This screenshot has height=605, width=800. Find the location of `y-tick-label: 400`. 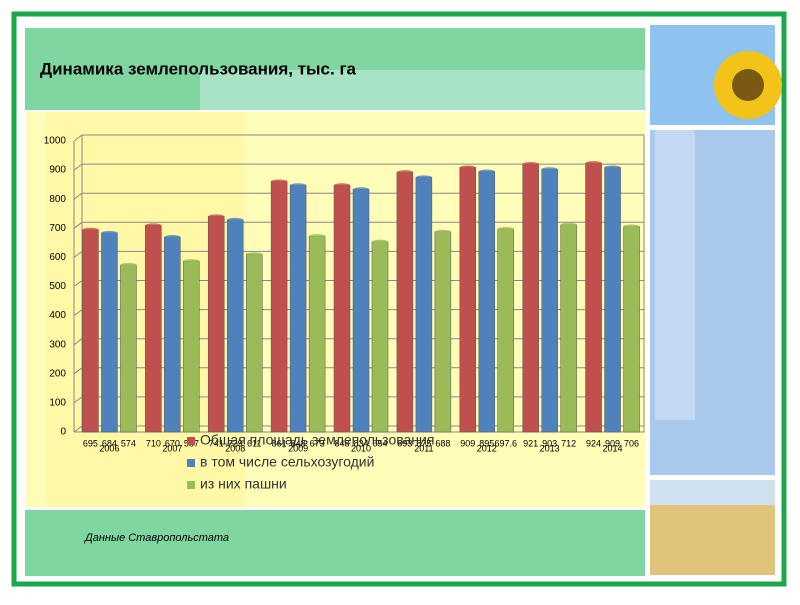

y-tick-label: 400 is located at coordinates (57, 315).